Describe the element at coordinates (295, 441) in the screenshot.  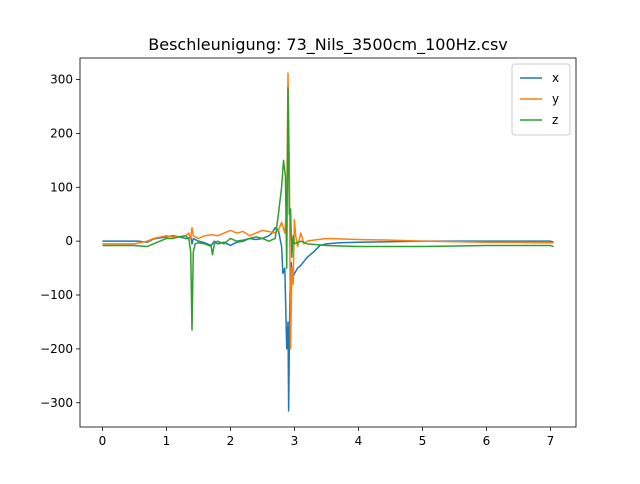
I see `x-tick-label: 3` at that location.